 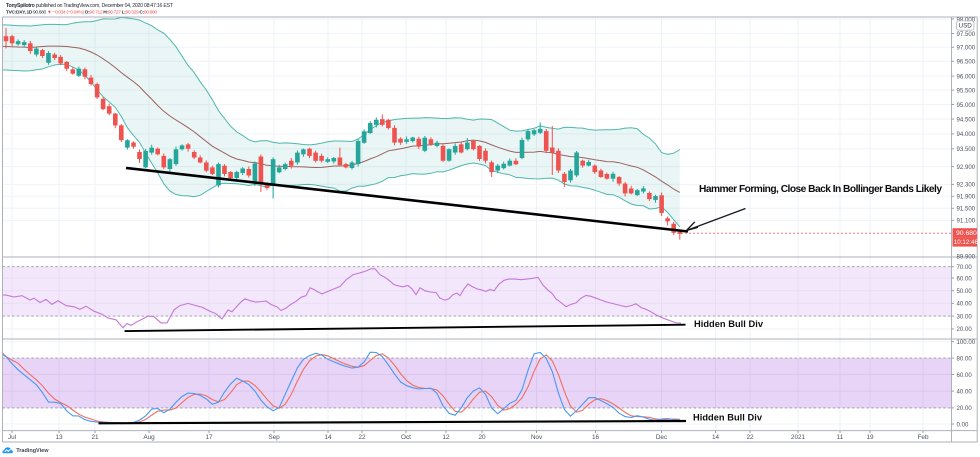 What do you see at coordinates (966, 233) in the screenshot?
I see `svg-text: 90.680` at bounding box center [966, 233].